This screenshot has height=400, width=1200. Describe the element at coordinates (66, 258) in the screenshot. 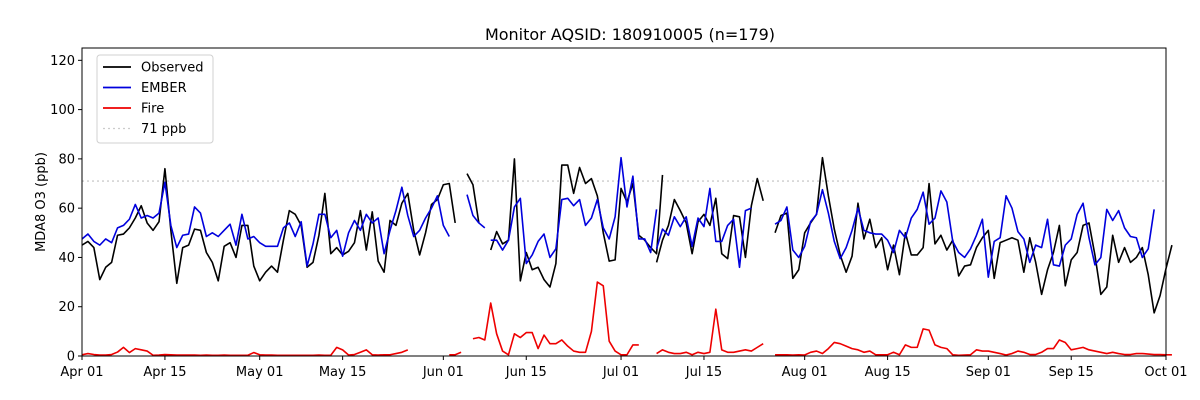

I see `y-tick-label: 40` at that location.